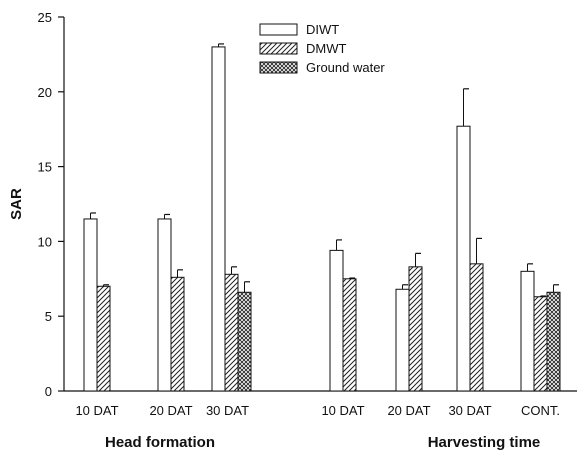 The width and height of the screenshot is (587, 455). Describe the element at coordinates (484, 442) in the screenshot. I see `group-label: Harvesting time` at that location.